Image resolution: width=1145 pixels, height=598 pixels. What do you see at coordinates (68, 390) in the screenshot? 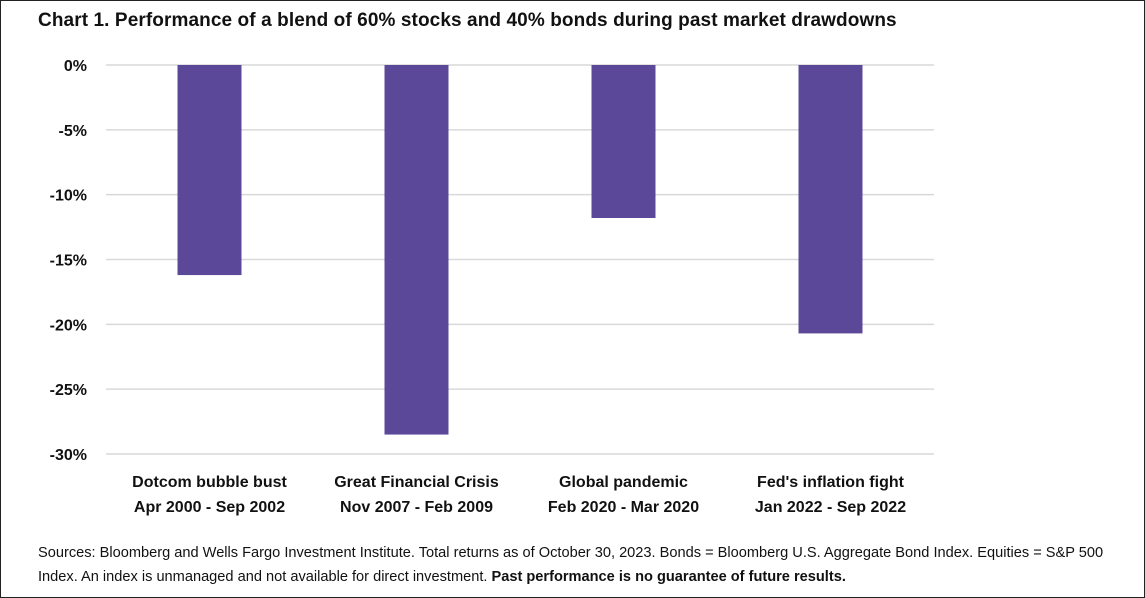
I see `y-tick-label: -25%` at bounding box center [68, 390].